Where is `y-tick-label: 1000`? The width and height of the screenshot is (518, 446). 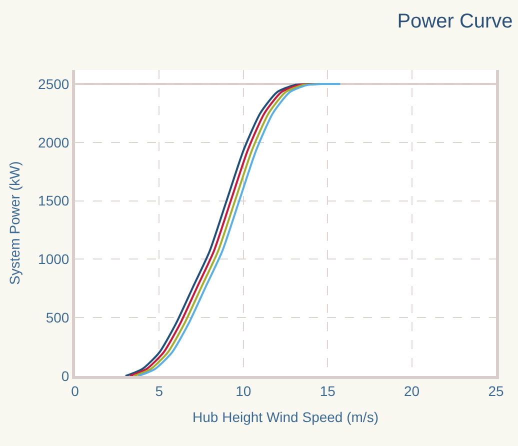 y-tick-label: 1000 is located at coordinates (54, 259).